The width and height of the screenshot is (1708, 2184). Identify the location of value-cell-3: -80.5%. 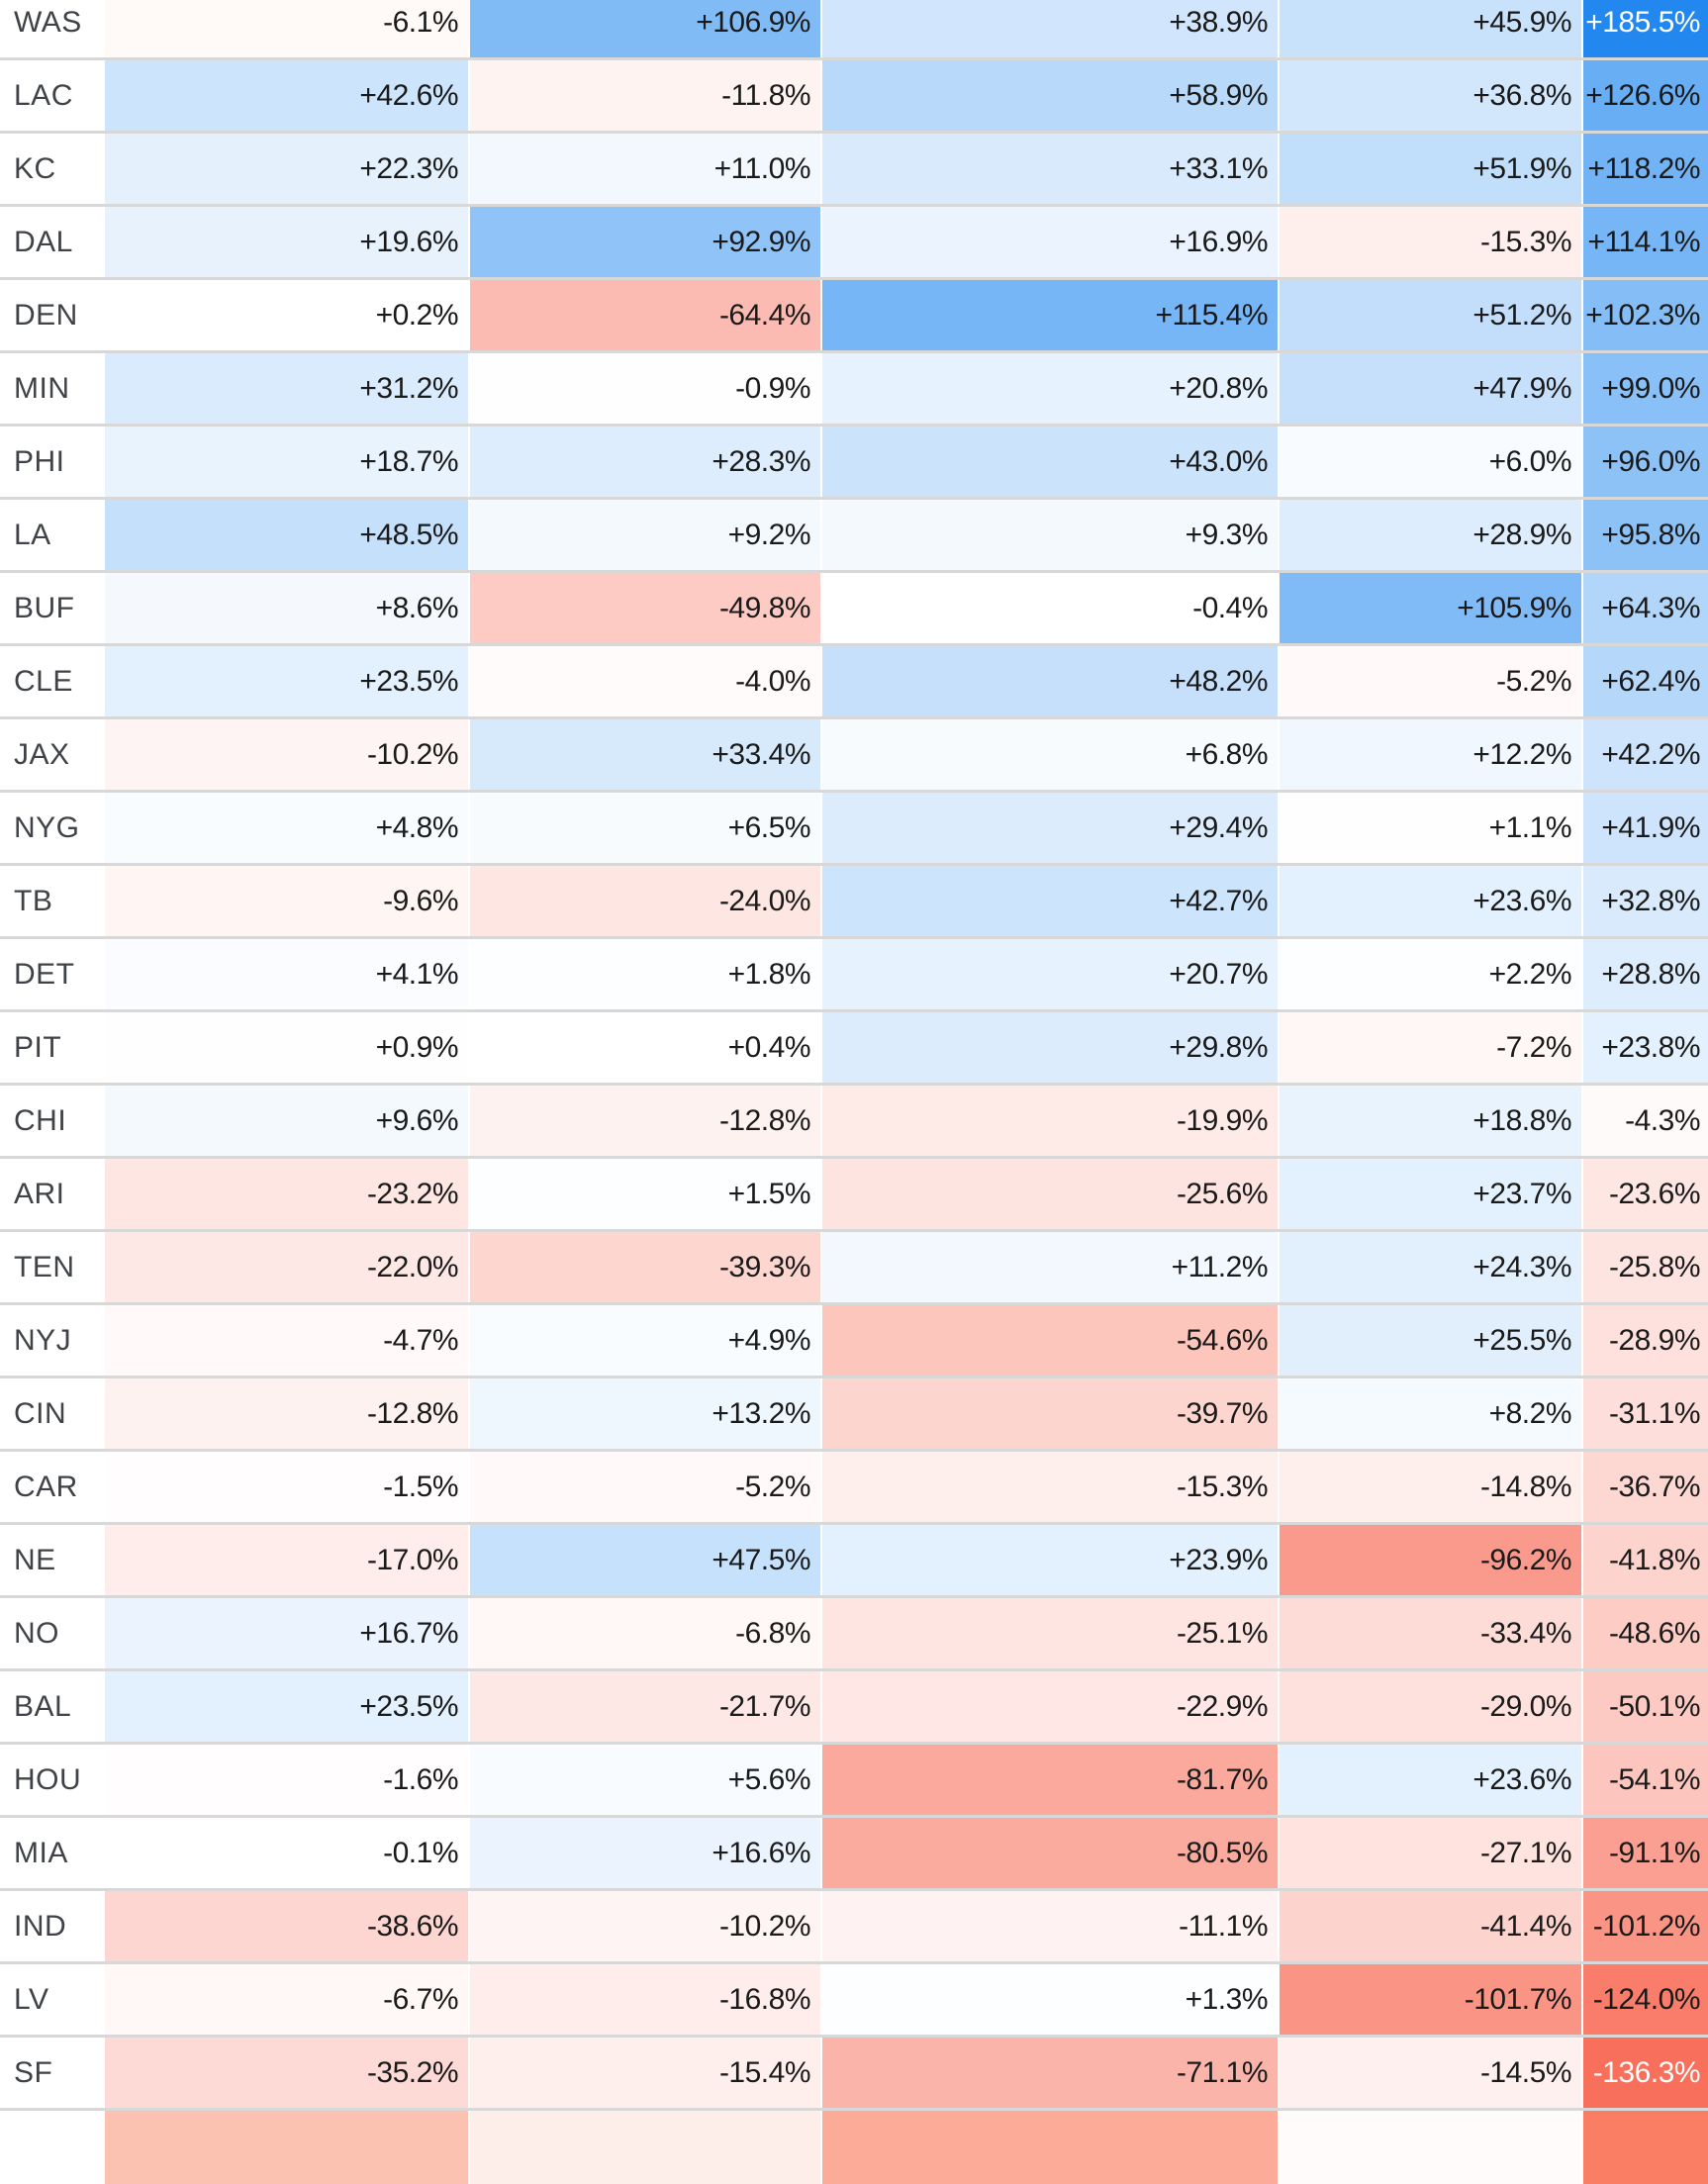
(1049, 1853).